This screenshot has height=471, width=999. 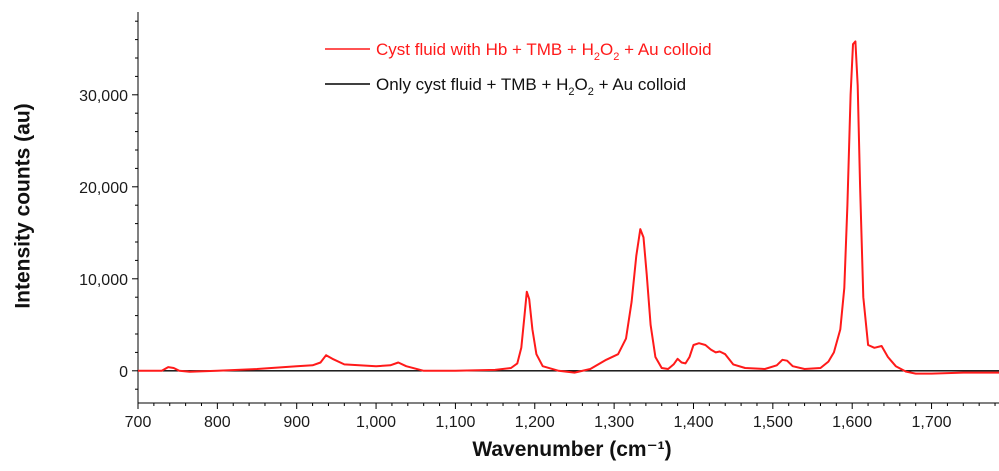 What do you see at coordinates (665, 49) in the screenshot?
I see `legend-red-post: + Au colloid` at bounding box center [665, 49].